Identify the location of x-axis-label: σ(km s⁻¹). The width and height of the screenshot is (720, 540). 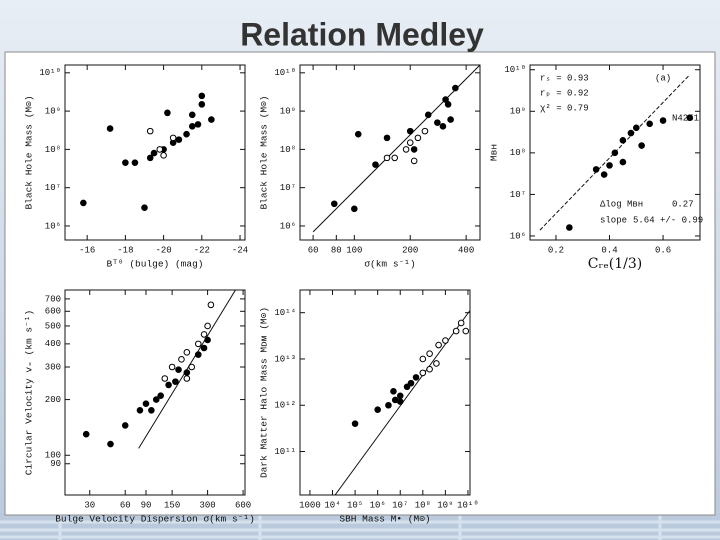
(389, 264).